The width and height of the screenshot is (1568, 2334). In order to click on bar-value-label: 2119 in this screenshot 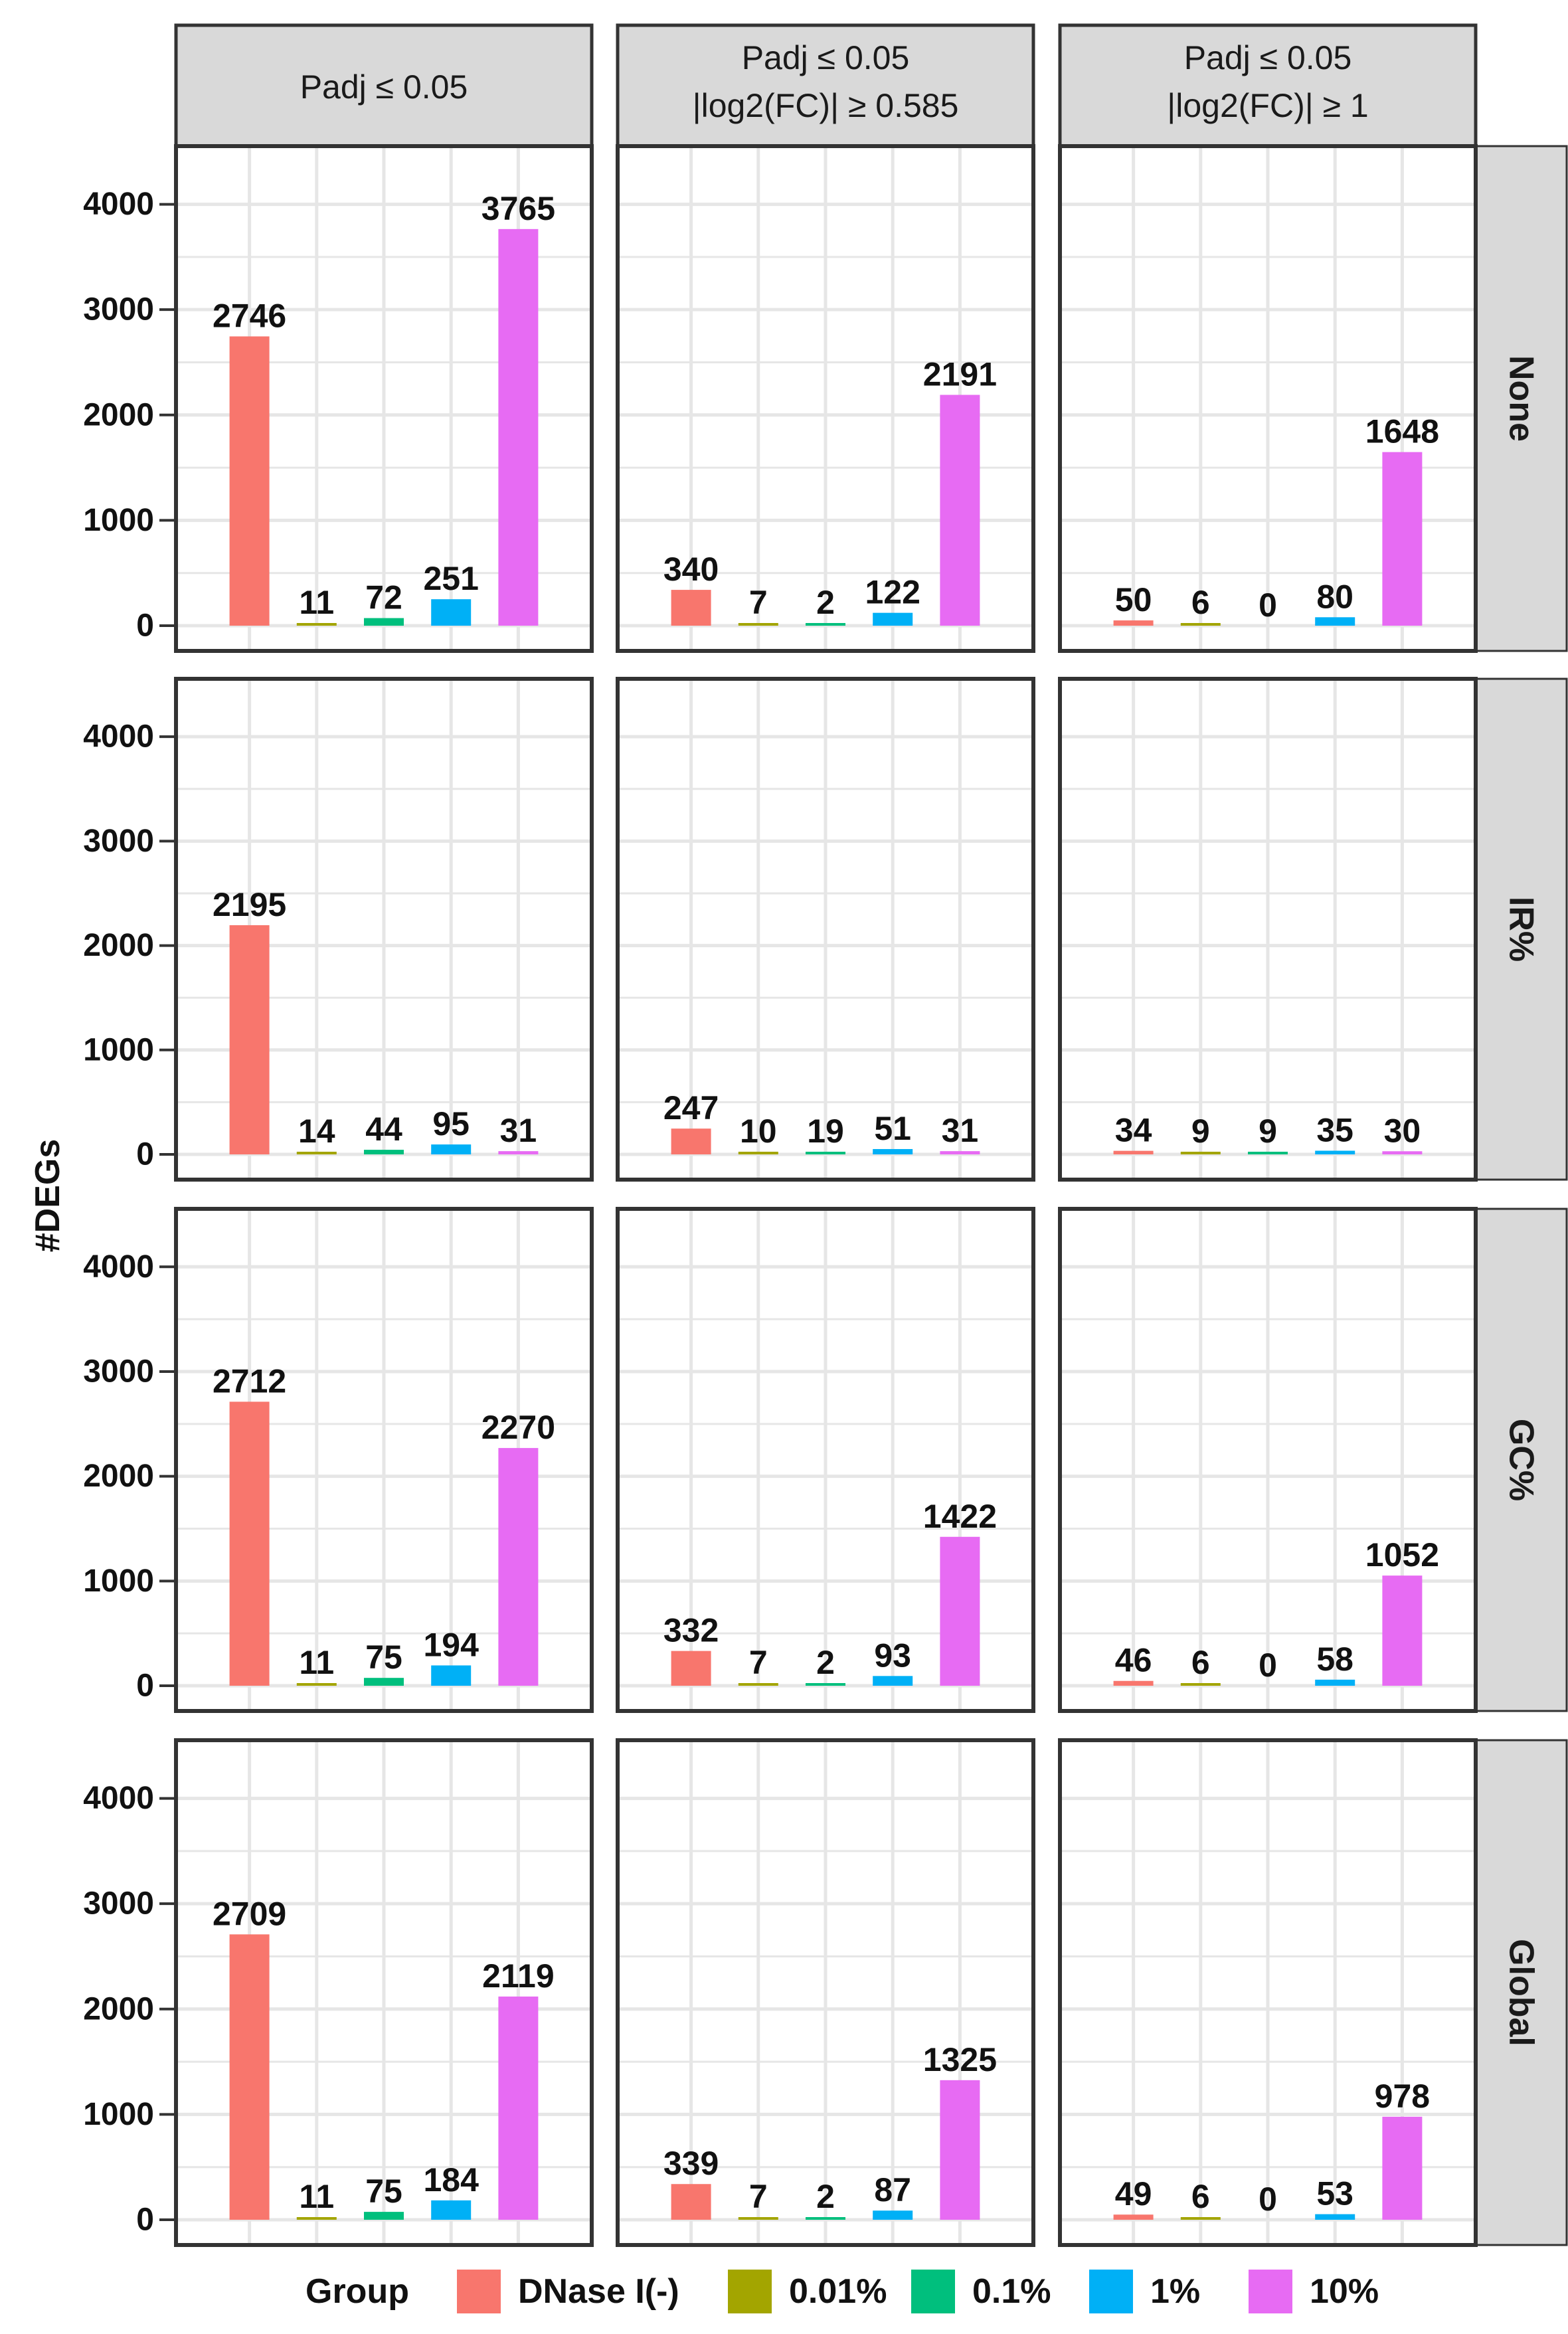, I will do `click(518, 1976)`.